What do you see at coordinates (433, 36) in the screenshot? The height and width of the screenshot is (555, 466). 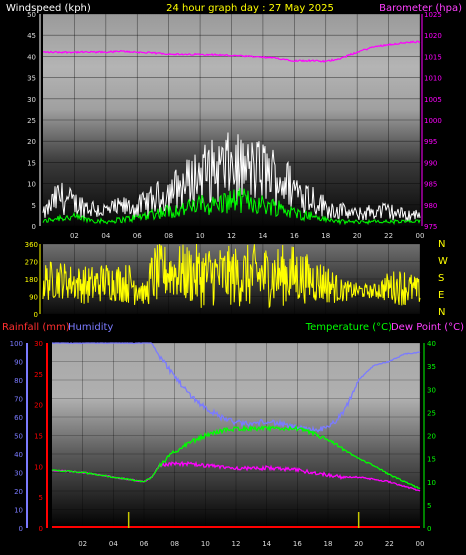 I see `barometer-tick-label: 1020` at bounding box center [433, 36].